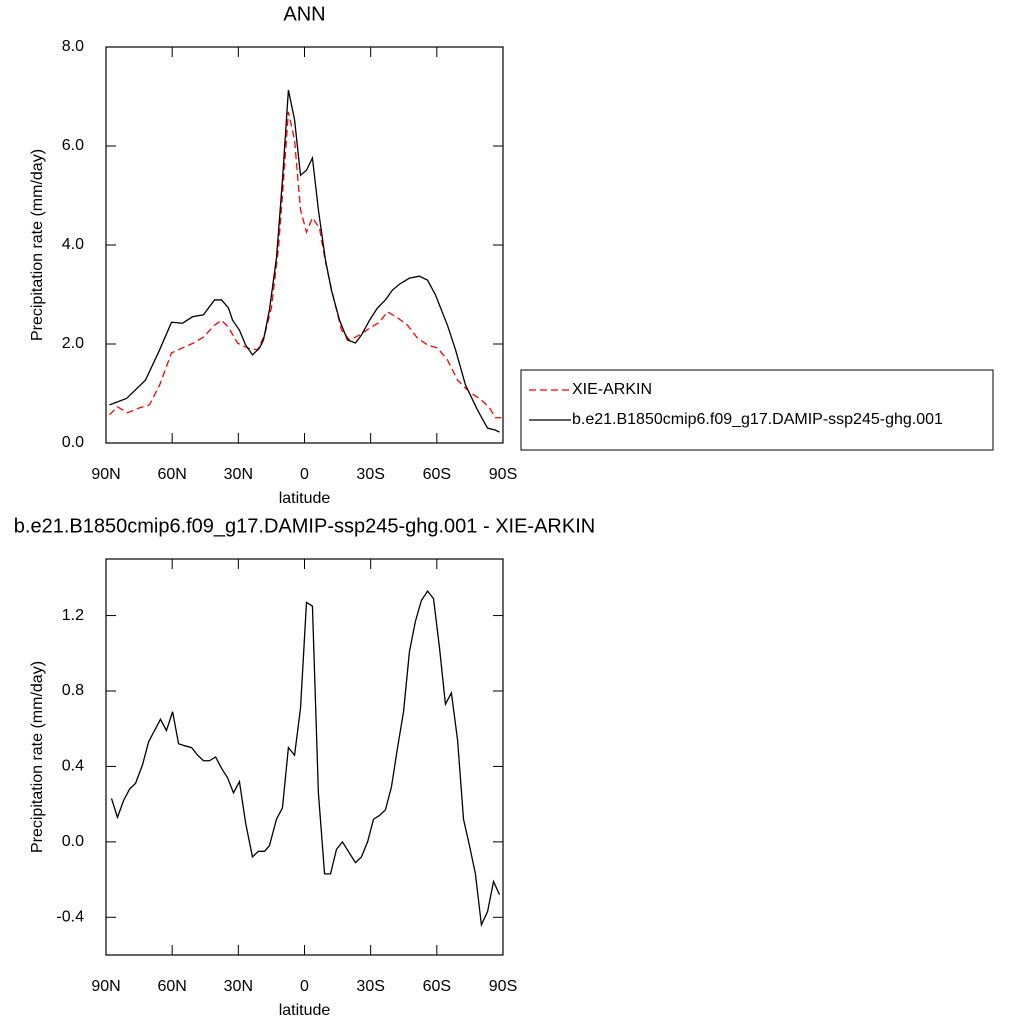  What do you see at coordinates (73, 690) in the screenshot?
I see `y-tick-label: 0.8` at bounding box center [73, 690].